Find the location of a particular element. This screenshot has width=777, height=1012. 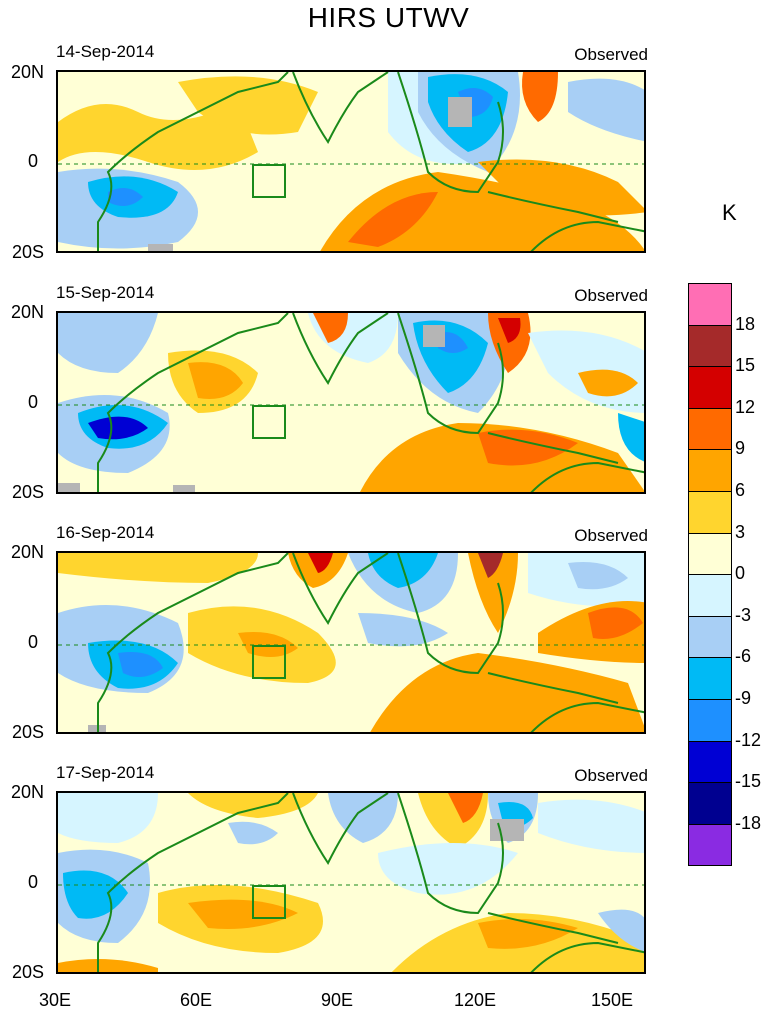

colorbar-label: 3 is located at coordinates (740, 531).